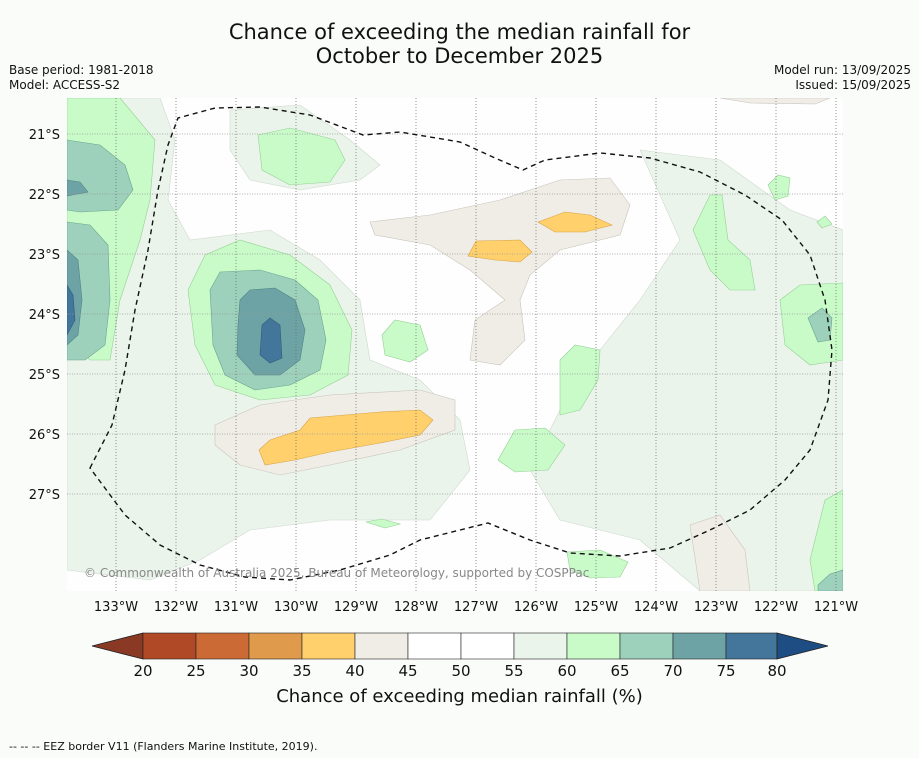 The height and width of the screenshot is (758, 919). What do you see at coordinates (44, 495) in the screenshot?
I see `lat-label: 27°S` at bounding box center [44, 495].